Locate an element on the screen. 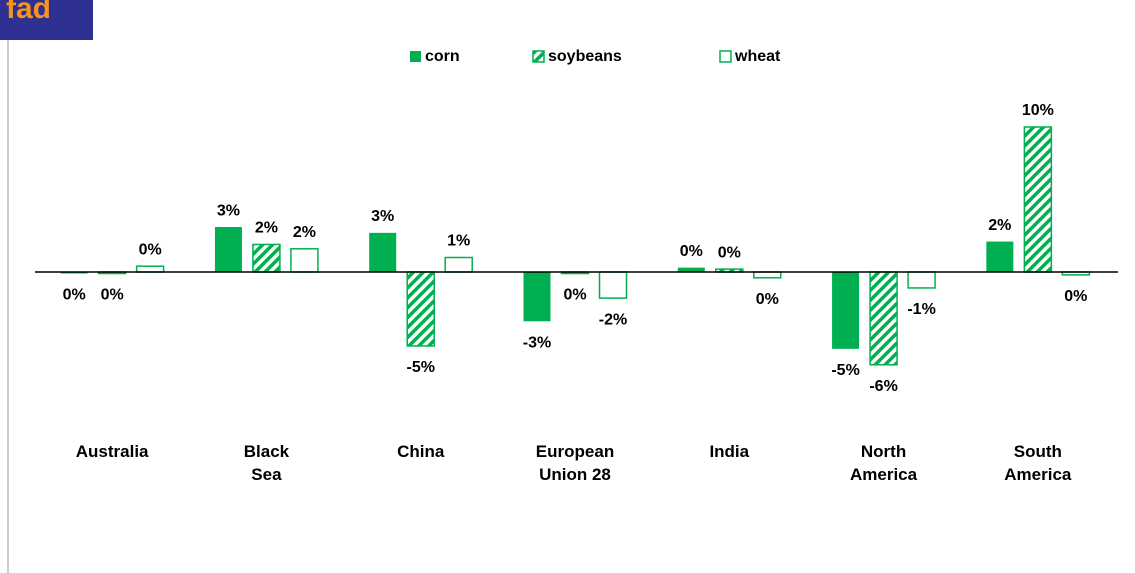 This screenshot has height=573, width=1135. logo: fad is located at coordinates (28, 12).